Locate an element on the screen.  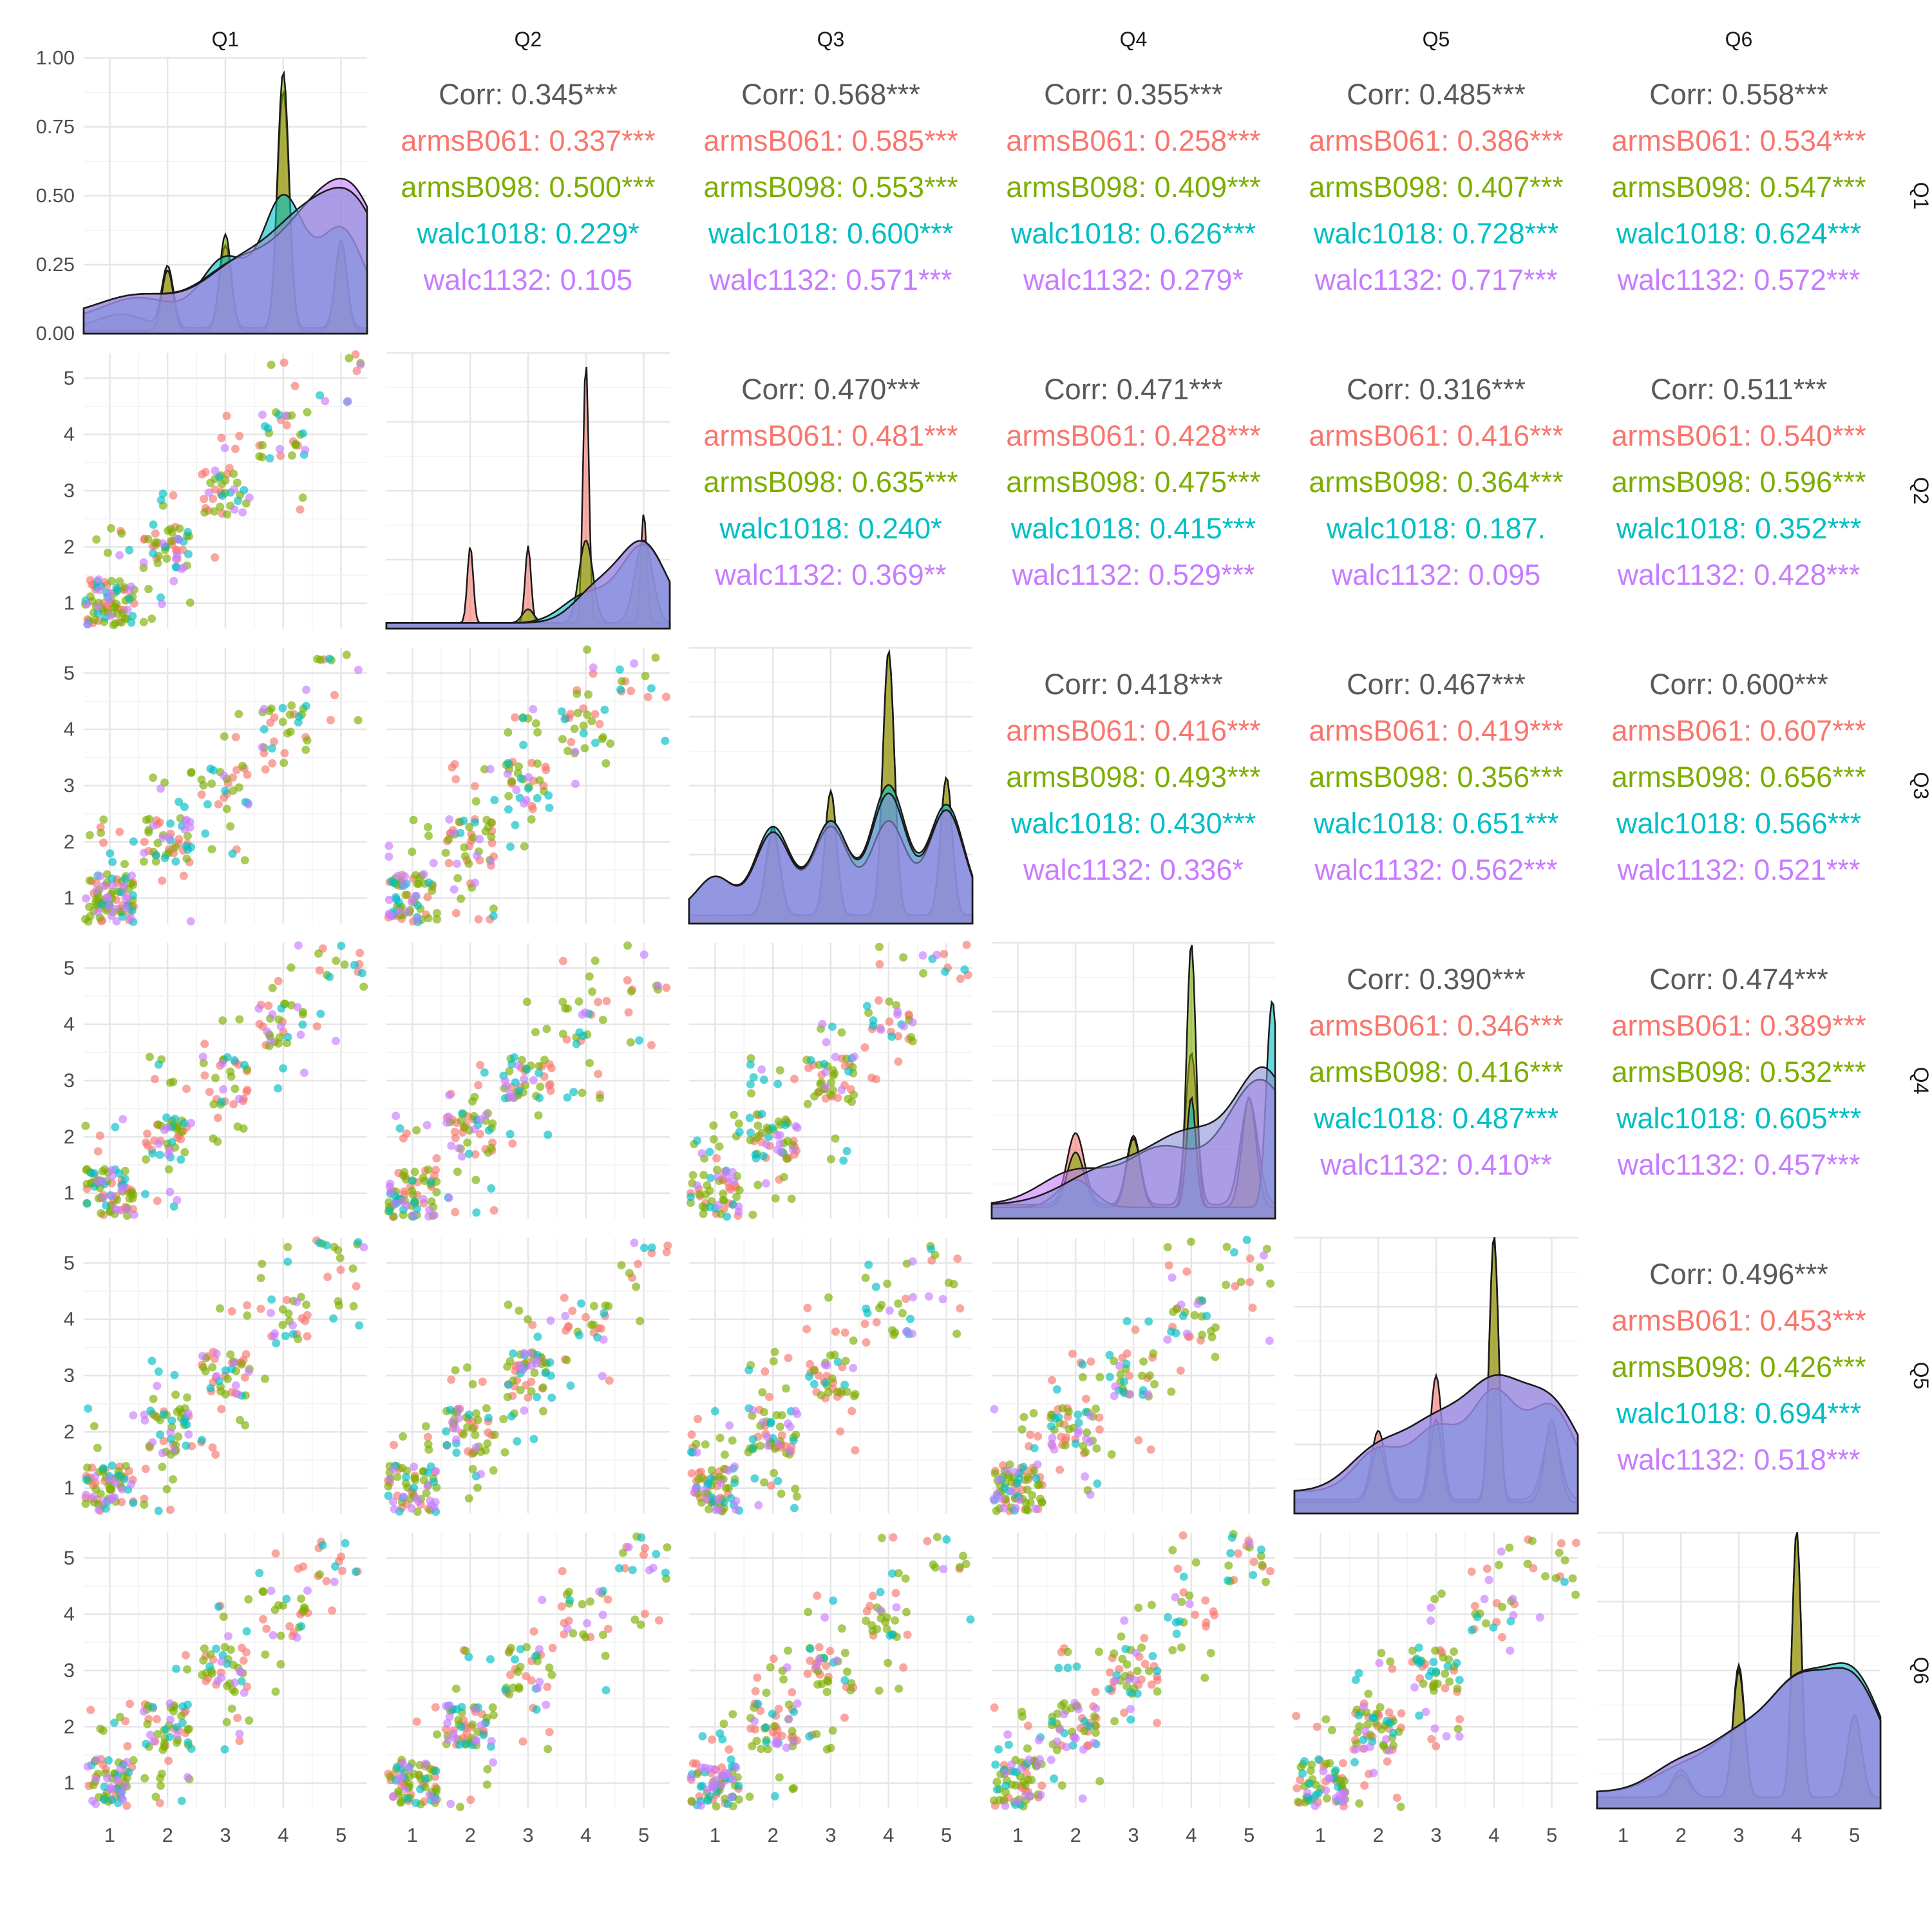
corr-label: walc1018: 0.352*** is located at coordinates (1739, 528).